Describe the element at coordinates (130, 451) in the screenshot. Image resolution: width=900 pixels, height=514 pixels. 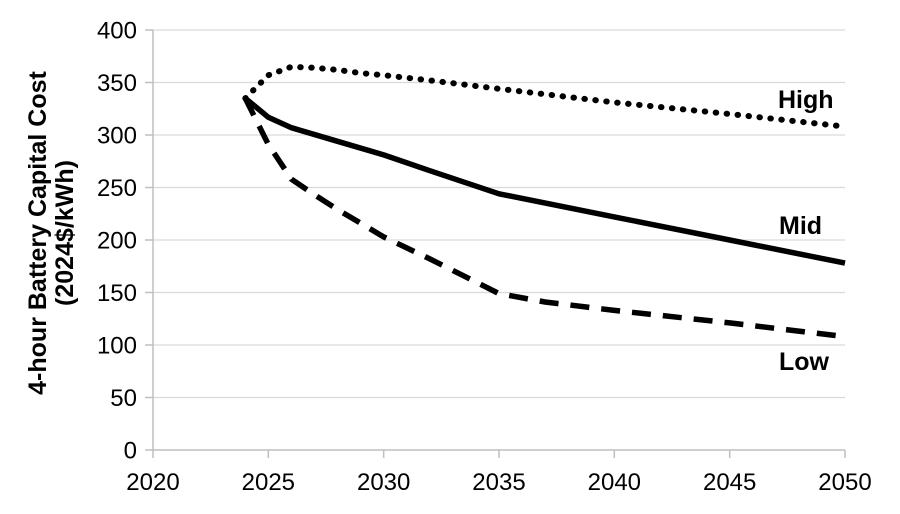
I see `y-tick-label-0: 0` at that location.